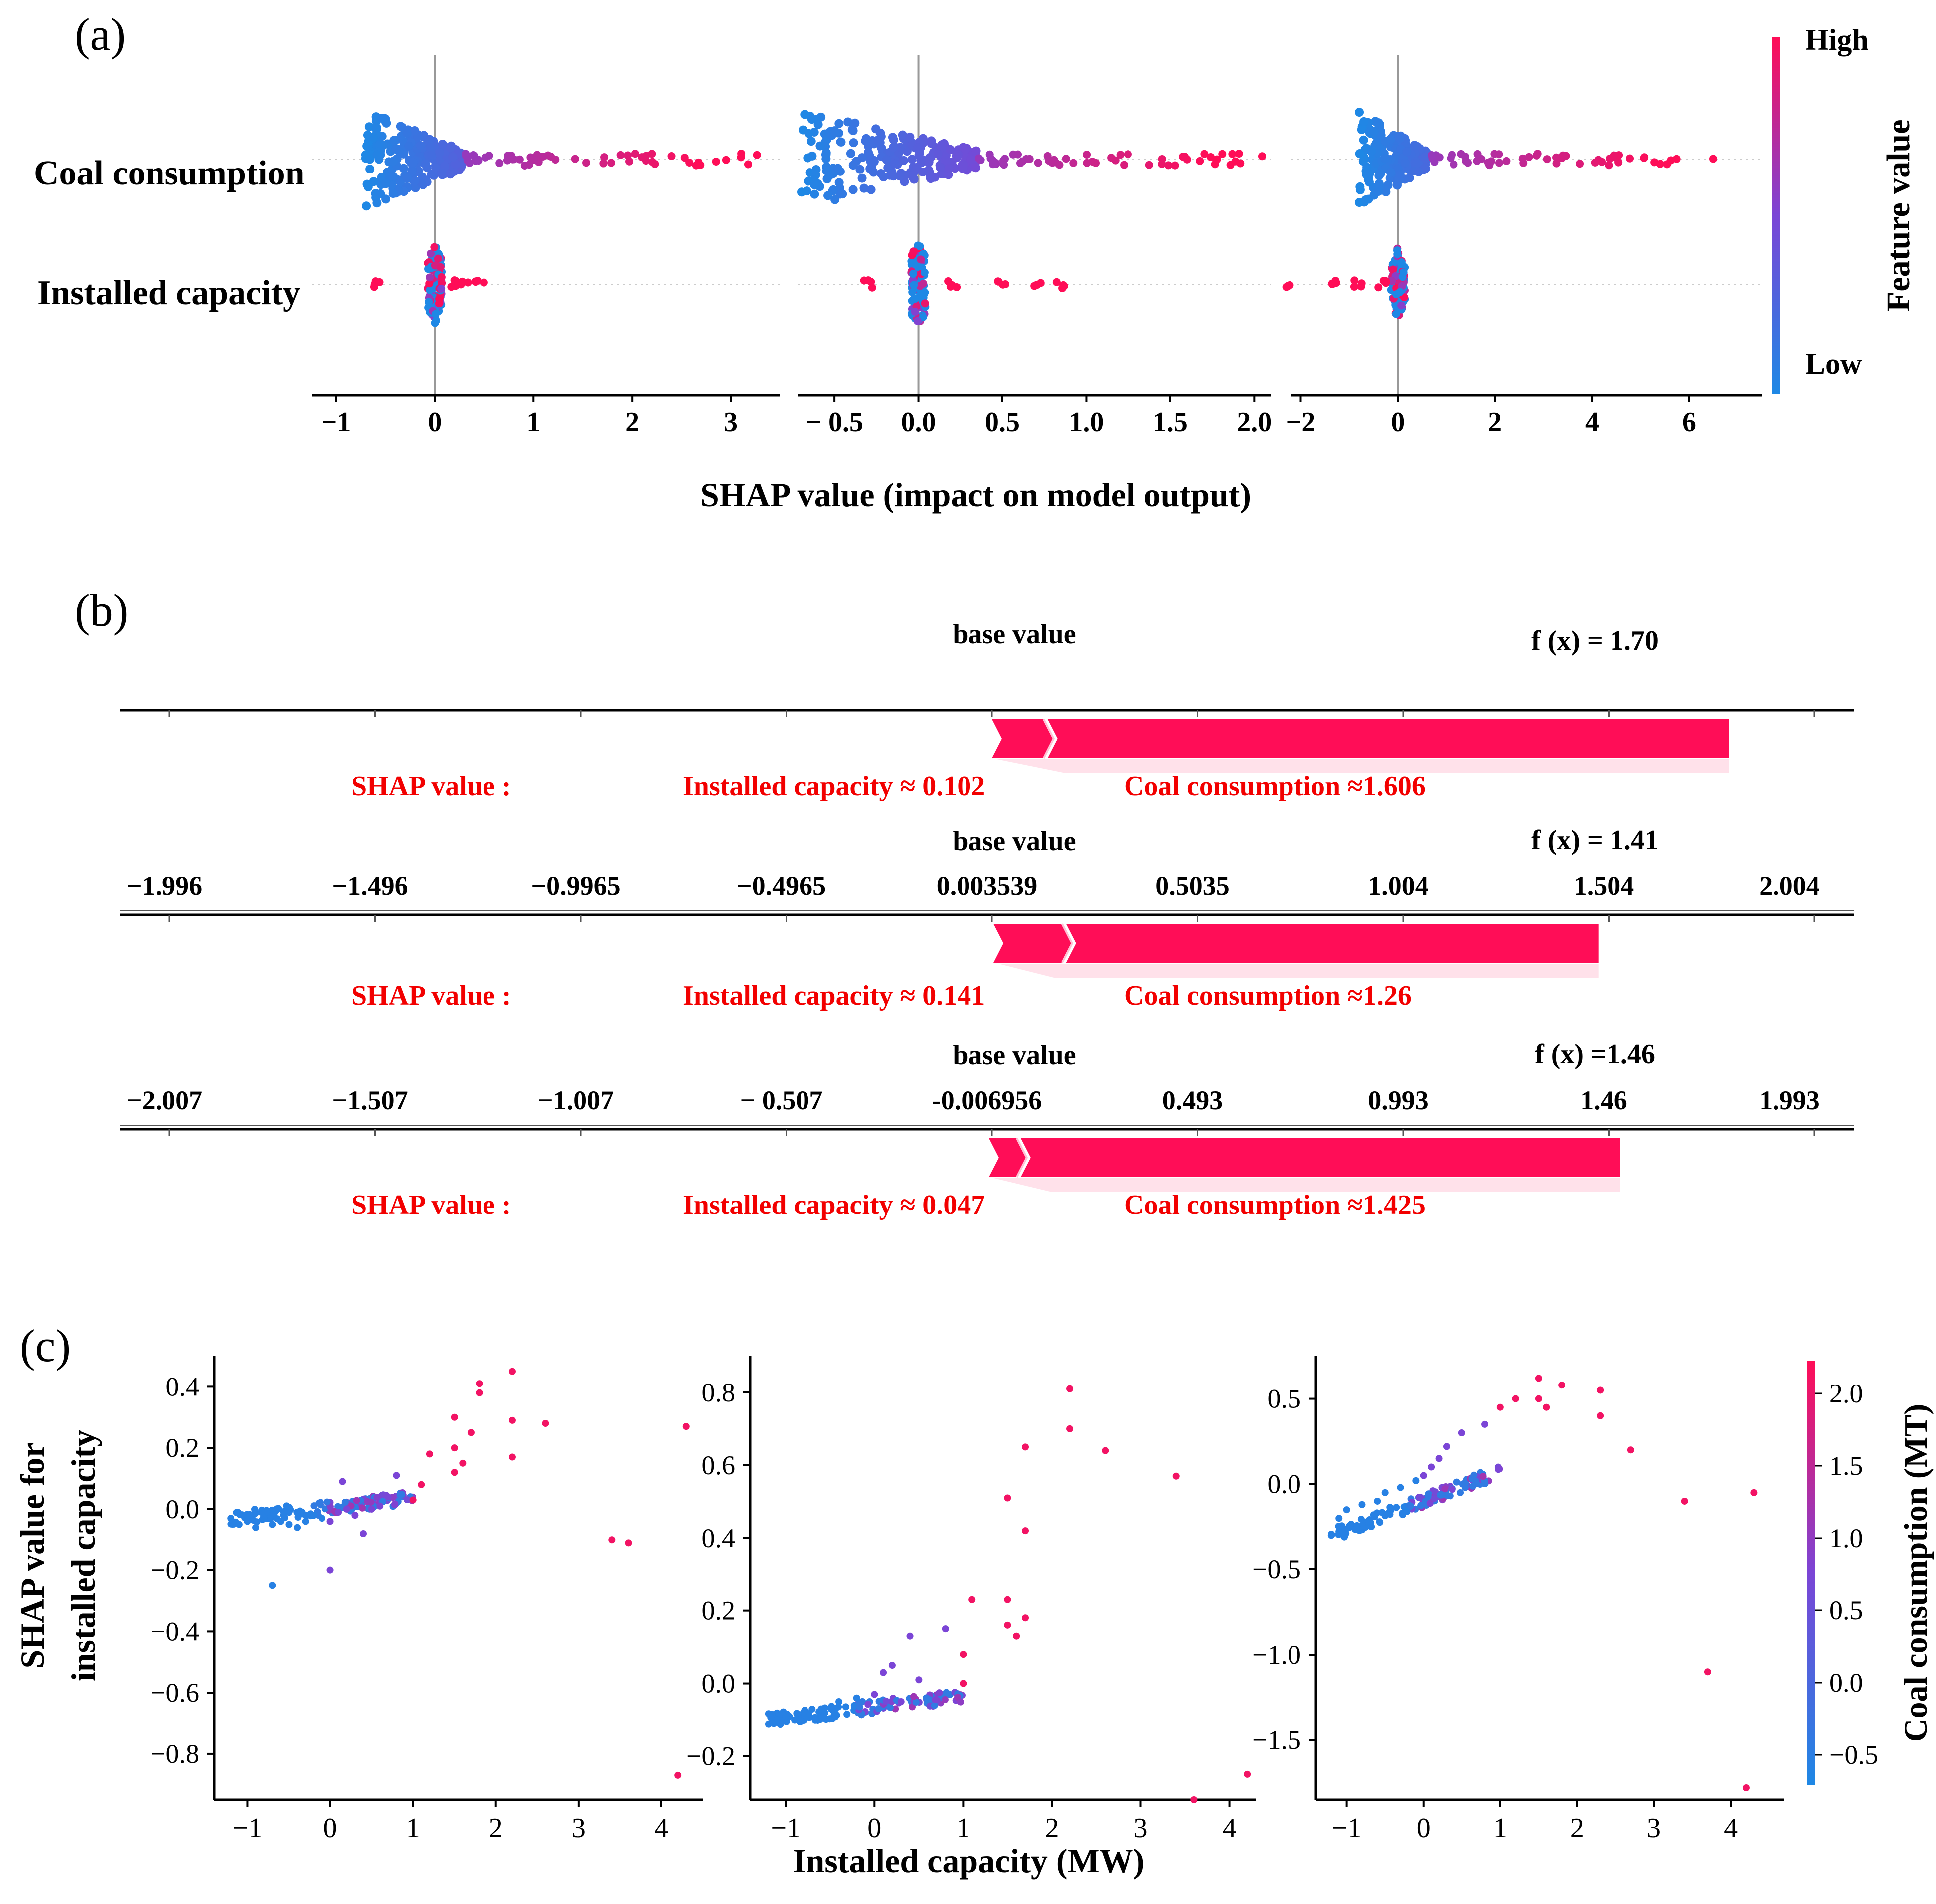 The width and height of the screenshot is (1936, 1904). What do you see at coordinates (1846, 1575) in the screenshot?
I see `colorbar-c-ticks: 2.0 1.5 1.0 0.5 0.0 −0.5` at bounding box center [1846, 1575].